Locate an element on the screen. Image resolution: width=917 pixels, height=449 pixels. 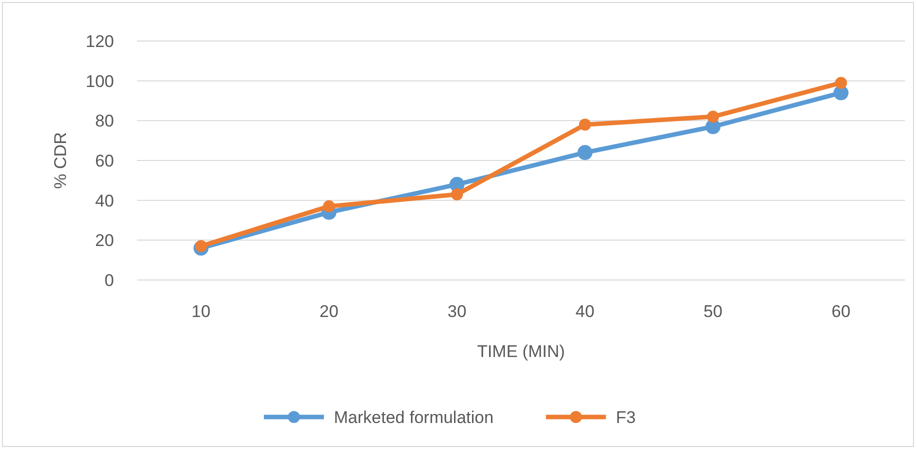
y-tick-label: 80 is located at coordinates (104, 121).